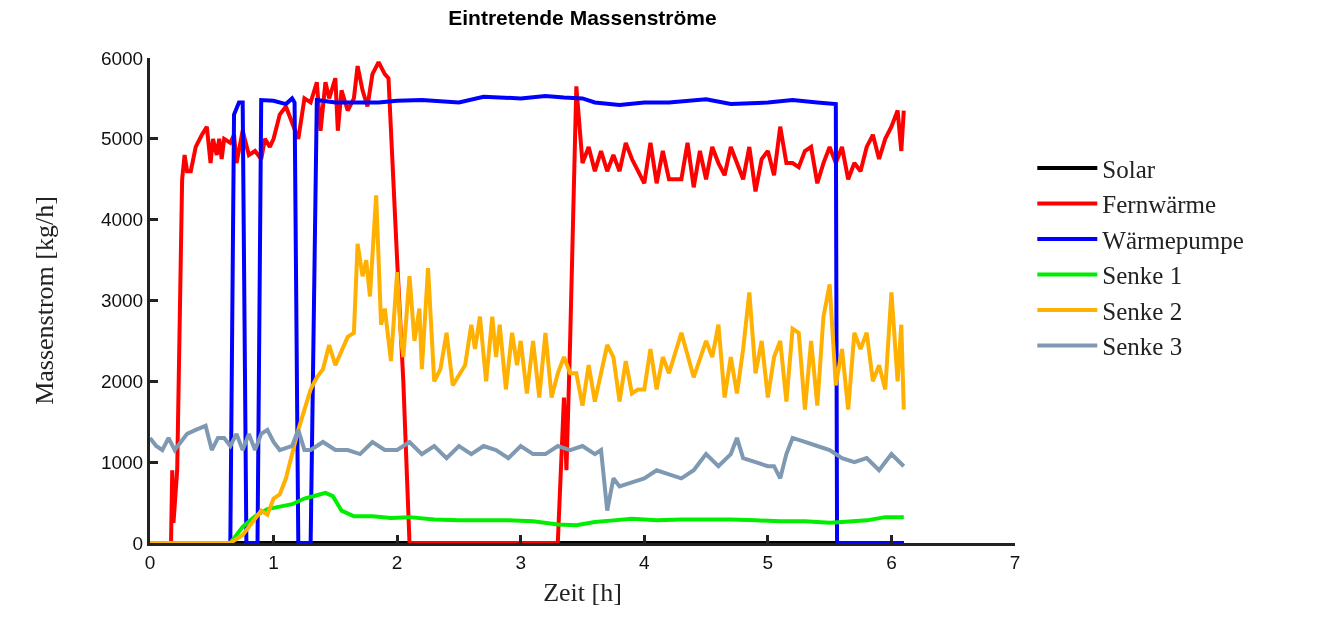 Image resolution: width=1333 pixels, height=633 pixels. What do you see at coordinates (528, 468) in the screenshot?
I see `line-series` at bounding box center [528, 468].